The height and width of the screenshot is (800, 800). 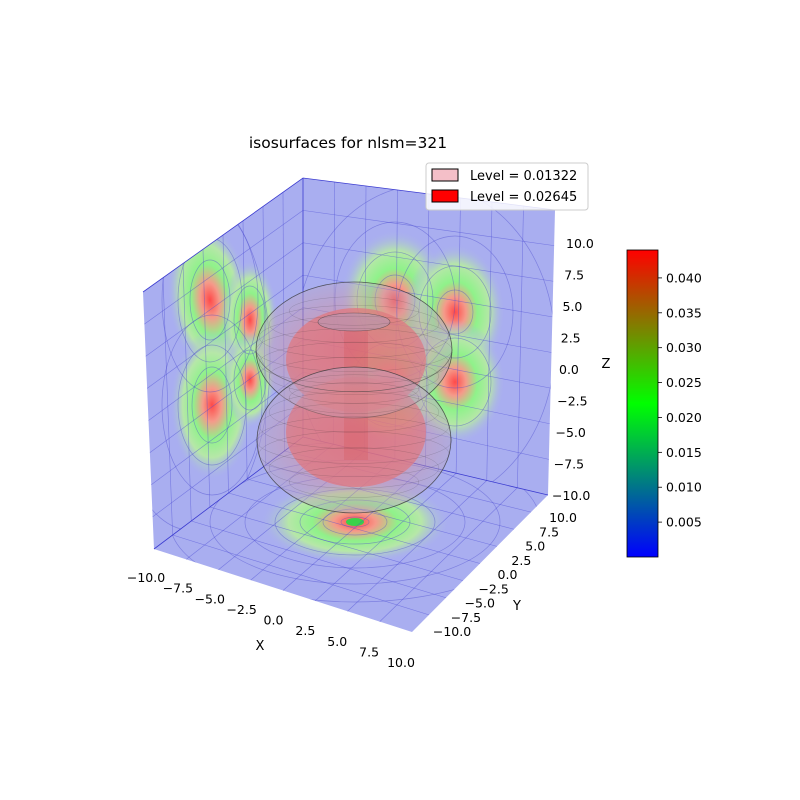 What do you see at coordinates (571, 495) in the screenshot?
I see `z-tick-label: −10.0` at bounding box center [571, 495].